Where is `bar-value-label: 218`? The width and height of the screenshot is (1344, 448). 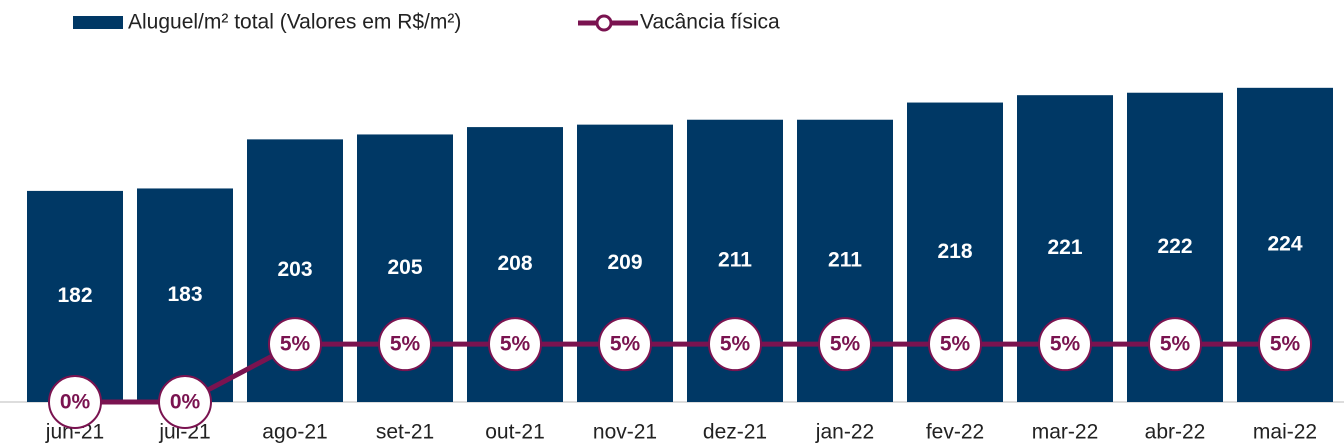 bar-value-label: 218 is located at coordinates (954, 251).